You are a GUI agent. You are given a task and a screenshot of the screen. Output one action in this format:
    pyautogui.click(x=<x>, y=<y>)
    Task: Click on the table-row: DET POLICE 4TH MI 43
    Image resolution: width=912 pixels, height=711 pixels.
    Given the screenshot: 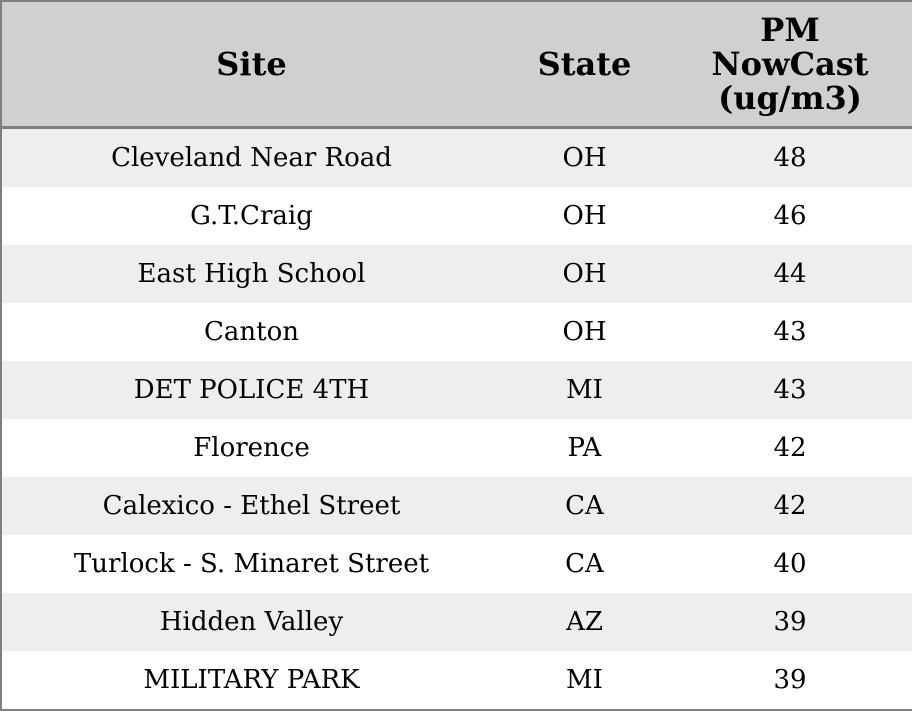 What is the action you would take?
    pyautogui.click(x=456, y=390)
    